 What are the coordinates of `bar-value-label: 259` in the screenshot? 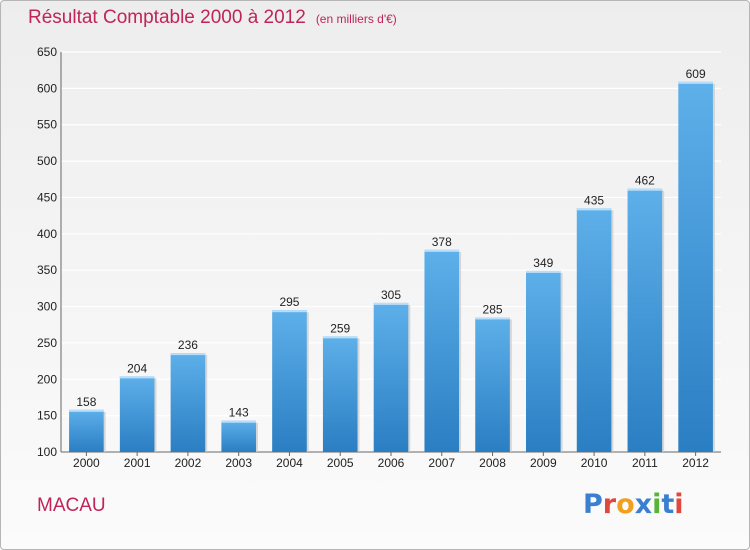 It's located at (340, 328).